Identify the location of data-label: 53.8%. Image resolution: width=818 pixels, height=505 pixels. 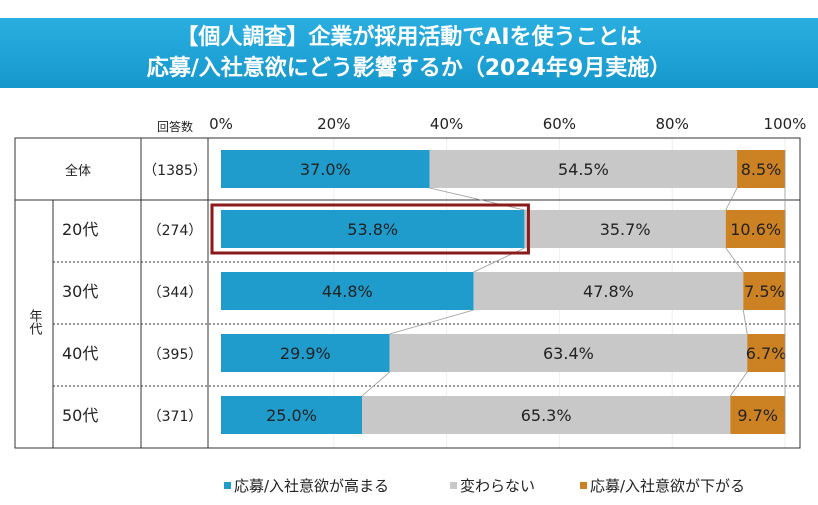
(372, 229).